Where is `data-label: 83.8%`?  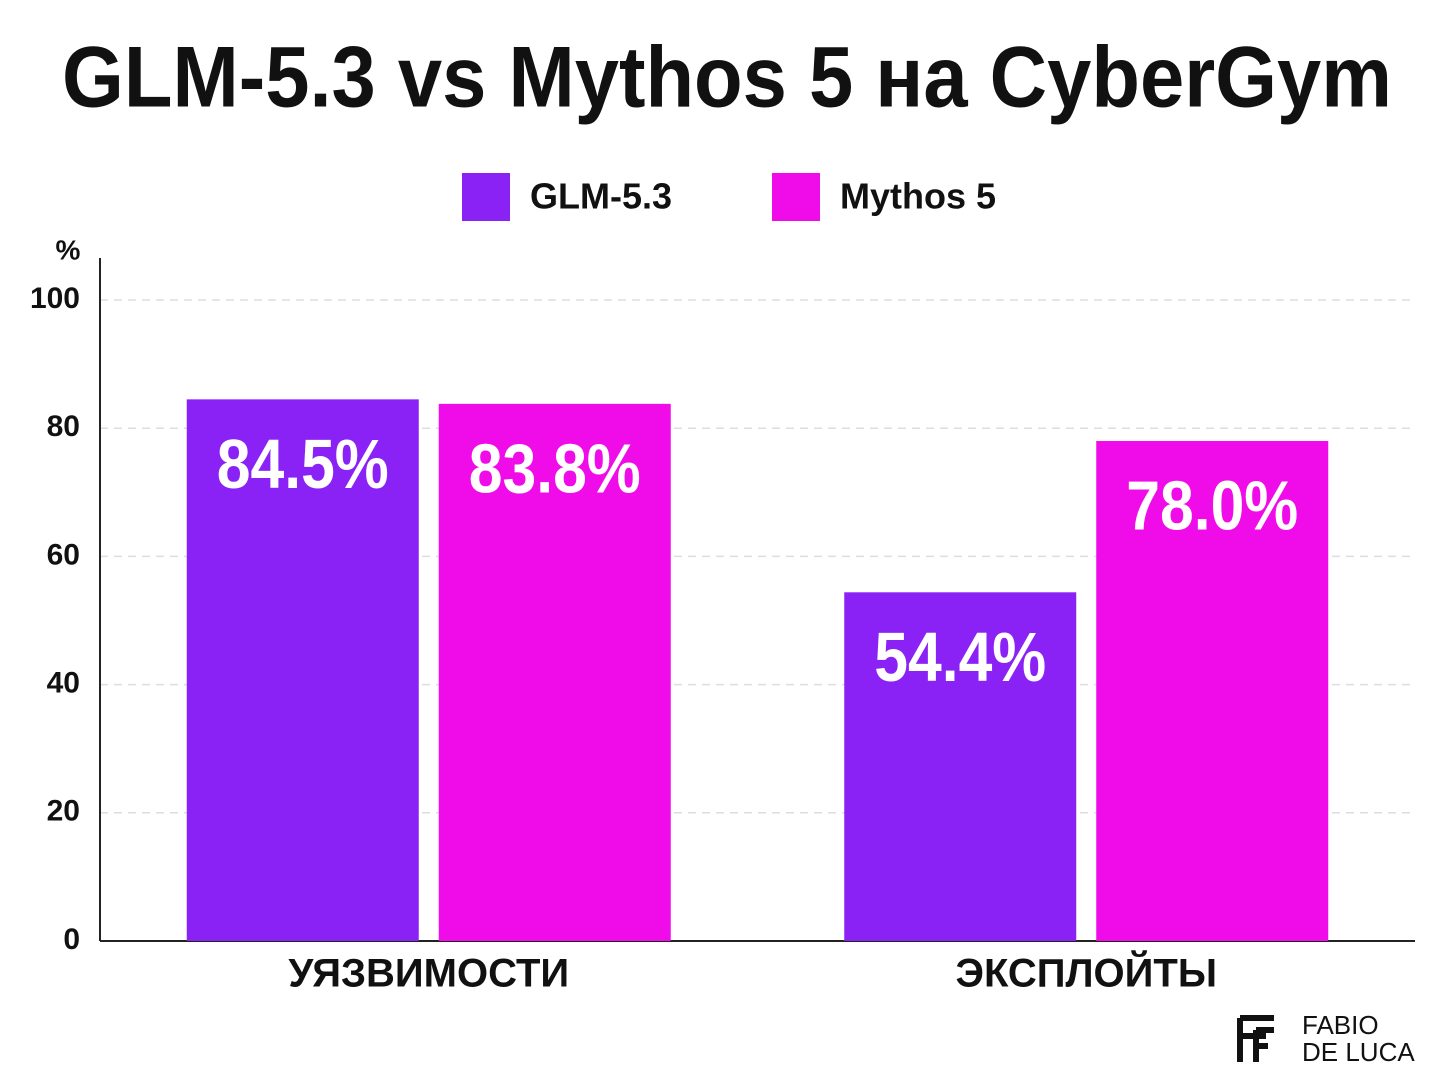
data-label: 83.8% is located at coordinates (555, 468).